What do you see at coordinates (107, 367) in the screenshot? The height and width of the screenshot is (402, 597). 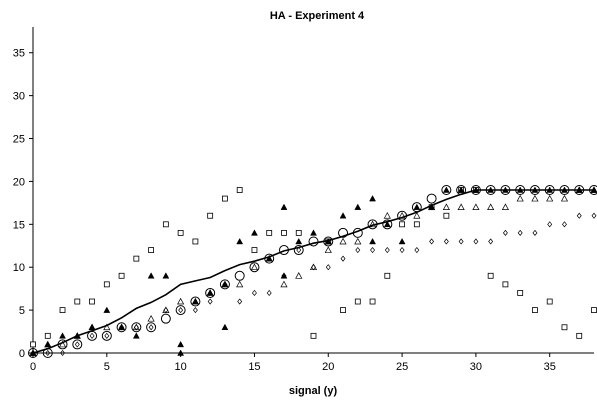 I see `x-tick-label: 5` at bounding box center [107, 367].